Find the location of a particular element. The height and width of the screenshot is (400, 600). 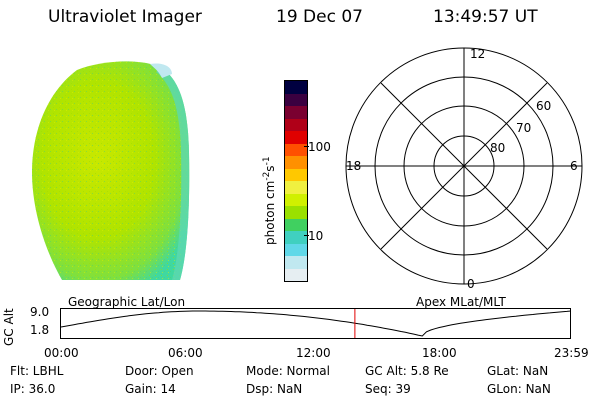

info-glat: GLat: NaN is located at coordinates (518, 371).